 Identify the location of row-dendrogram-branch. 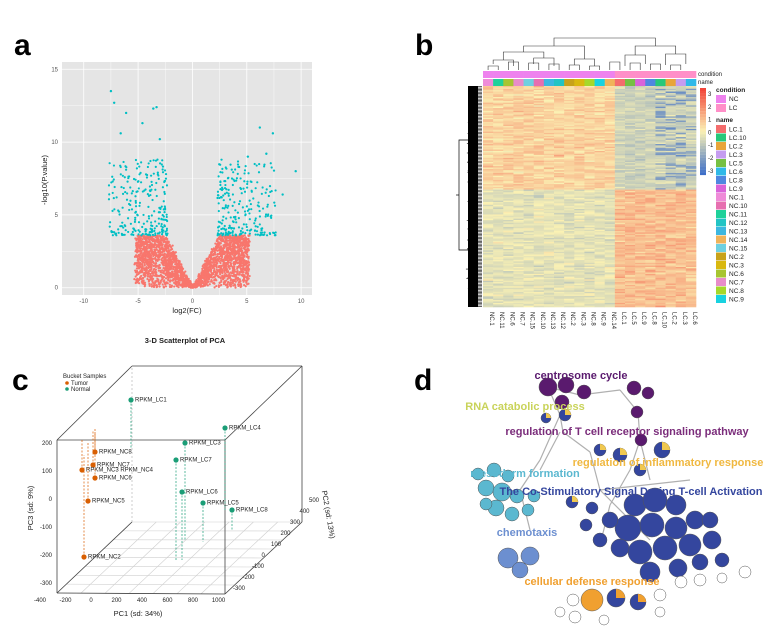
(463, 195).